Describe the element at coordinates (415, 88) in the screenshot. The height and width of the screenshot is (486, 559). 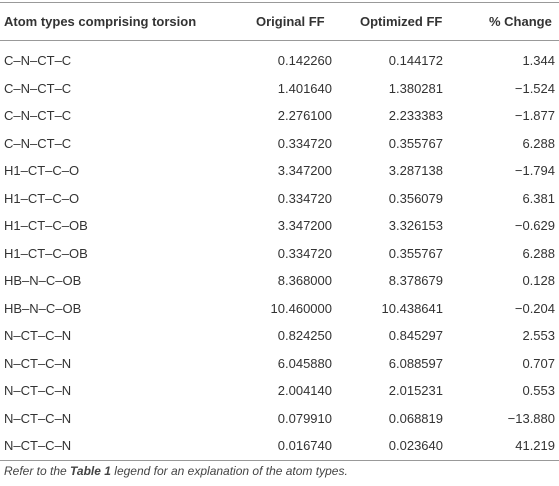
I see `value-cell: 1.380281` at that location.